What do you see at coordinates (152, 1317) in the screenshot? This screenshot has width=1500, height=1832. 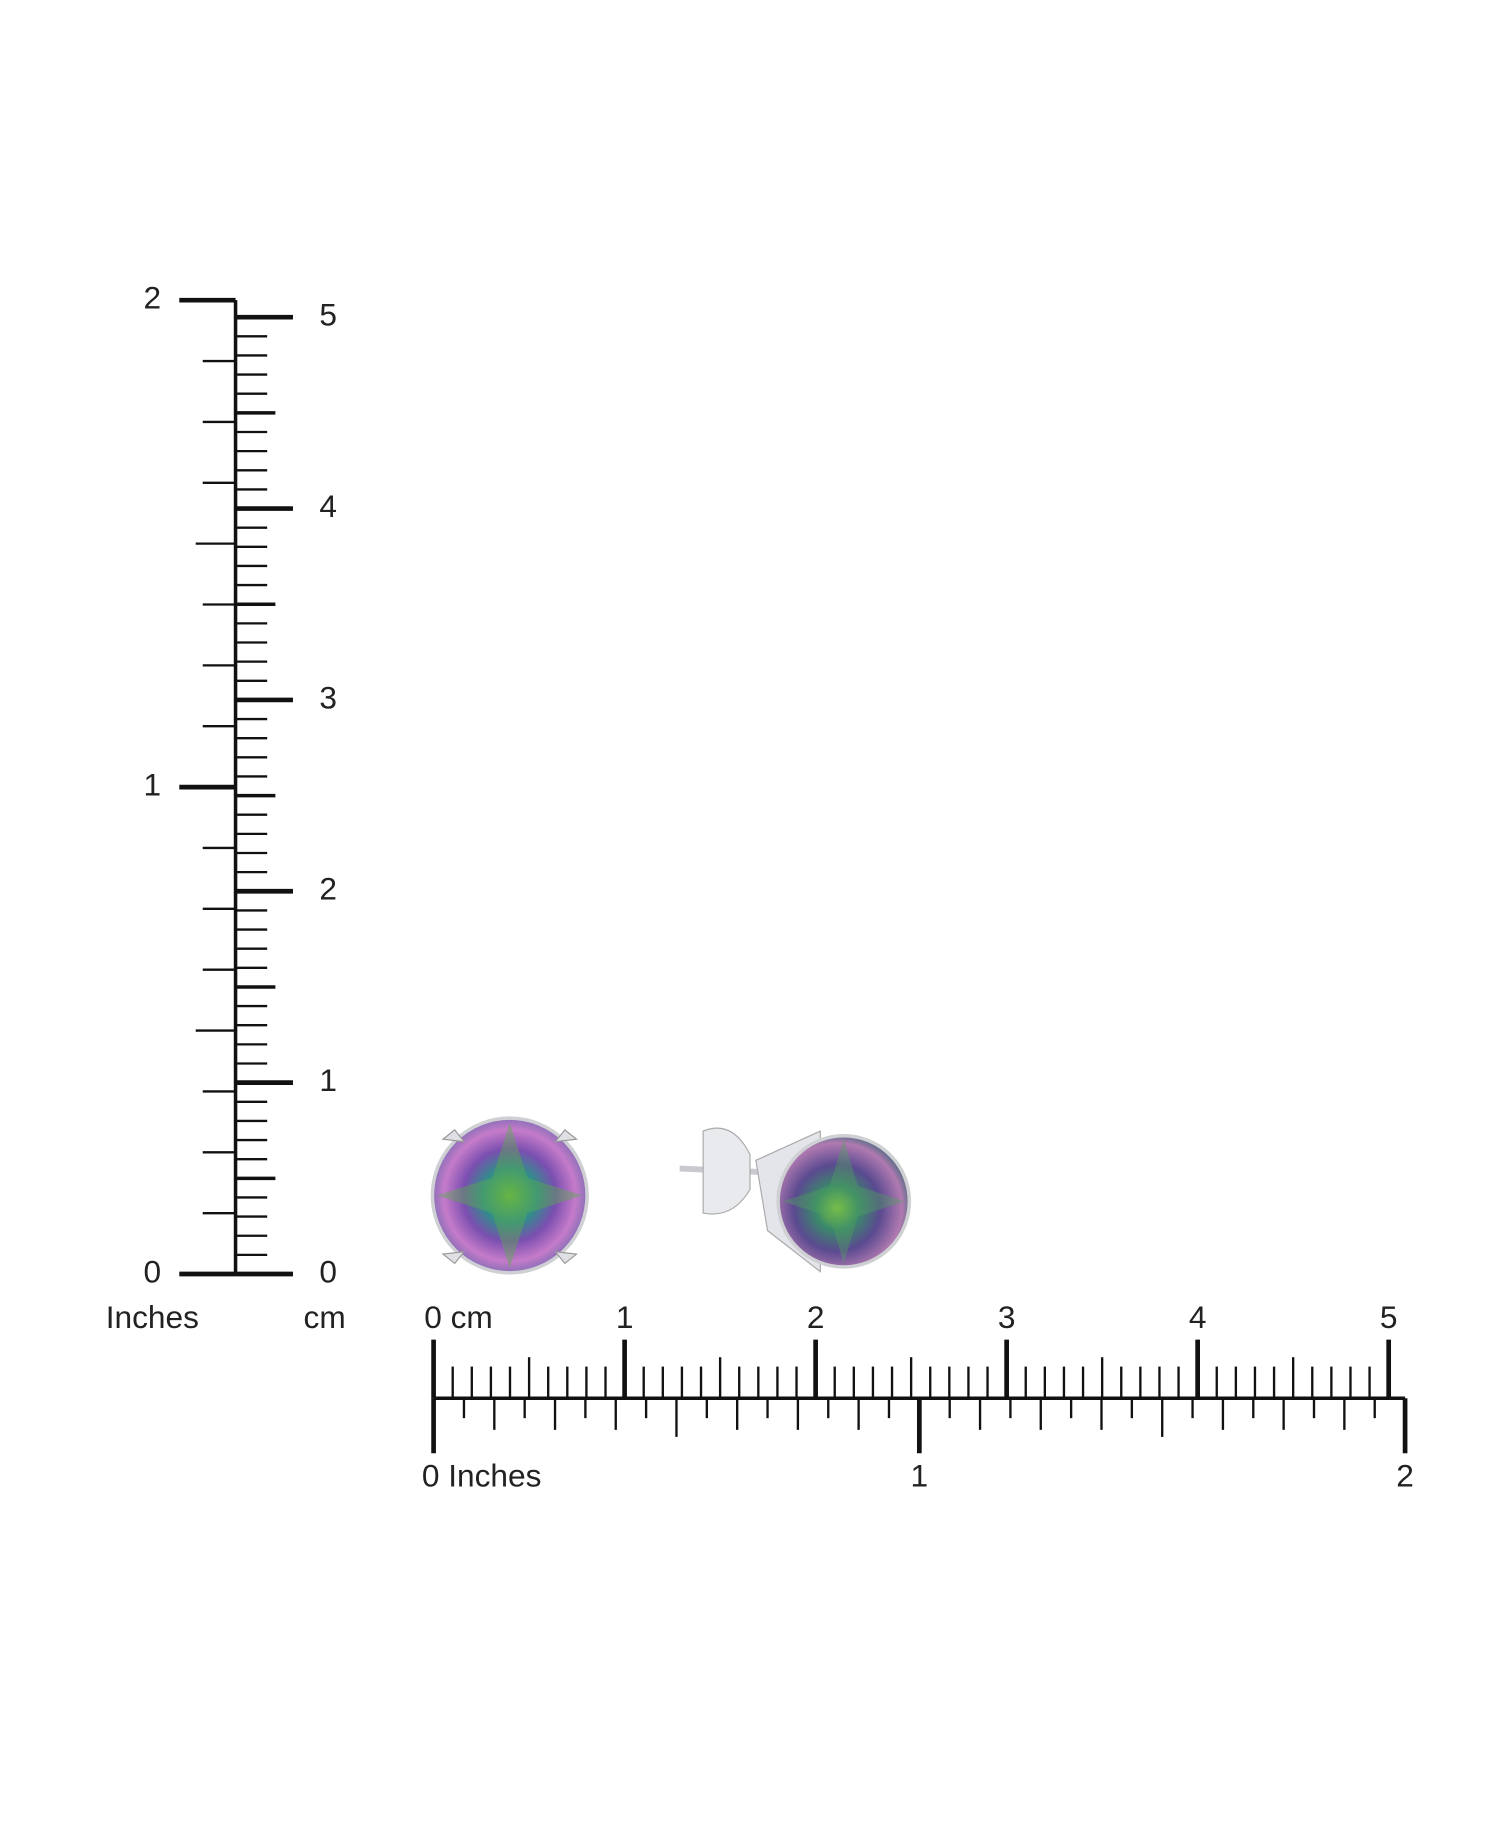 I see `unit-label: Inches` at bounding box center [152, 1317].